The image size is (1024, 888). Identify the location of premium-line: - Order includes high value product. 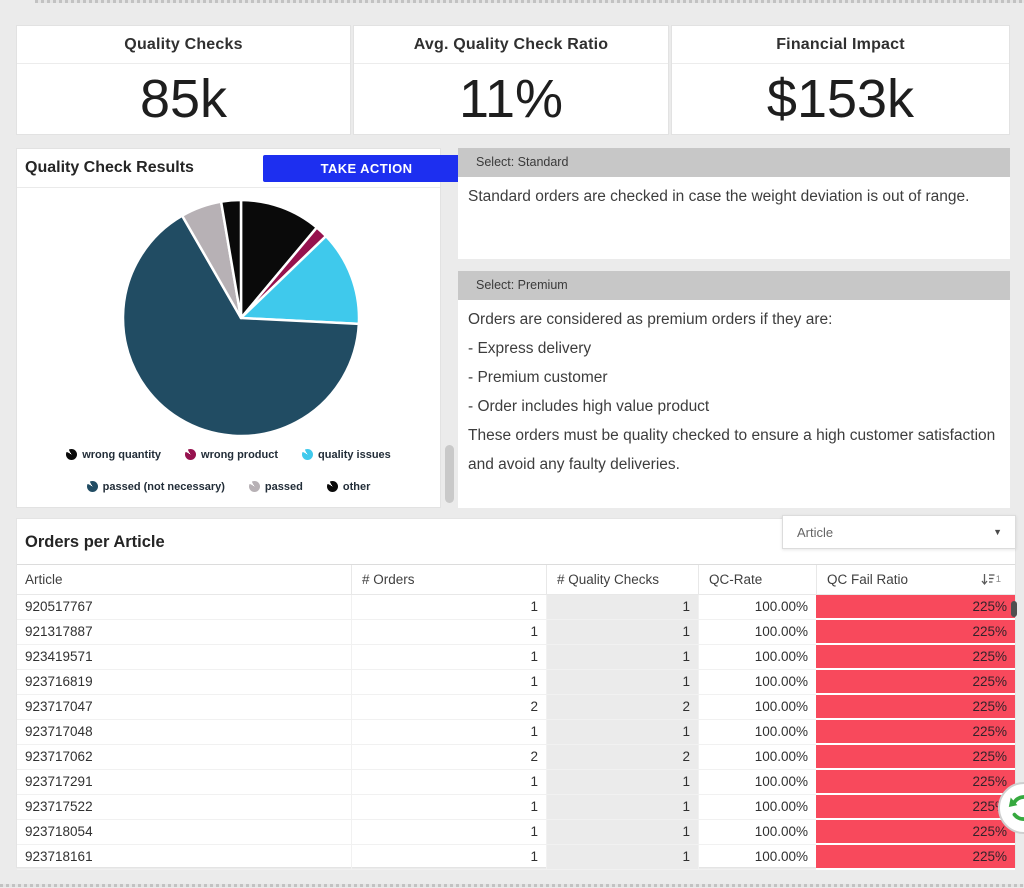
(589, 406).